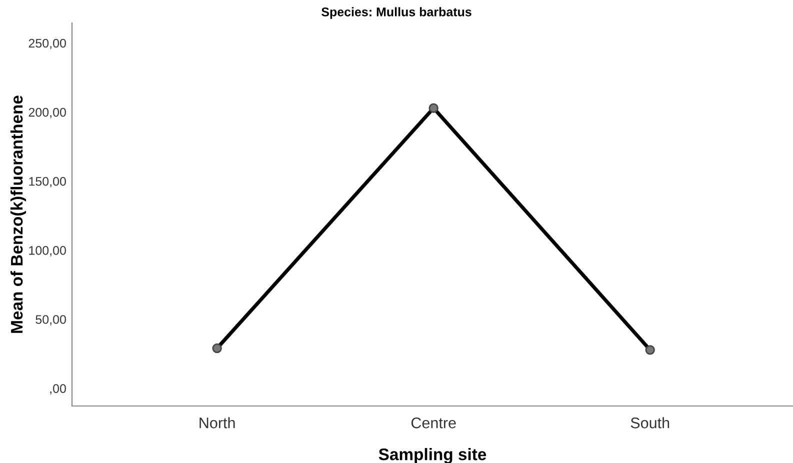 This screenshot has height=463, width=793. Describe the element at coordinates (433, 423) in the screenshot. I see `x-tick-label: Centre` at that location.